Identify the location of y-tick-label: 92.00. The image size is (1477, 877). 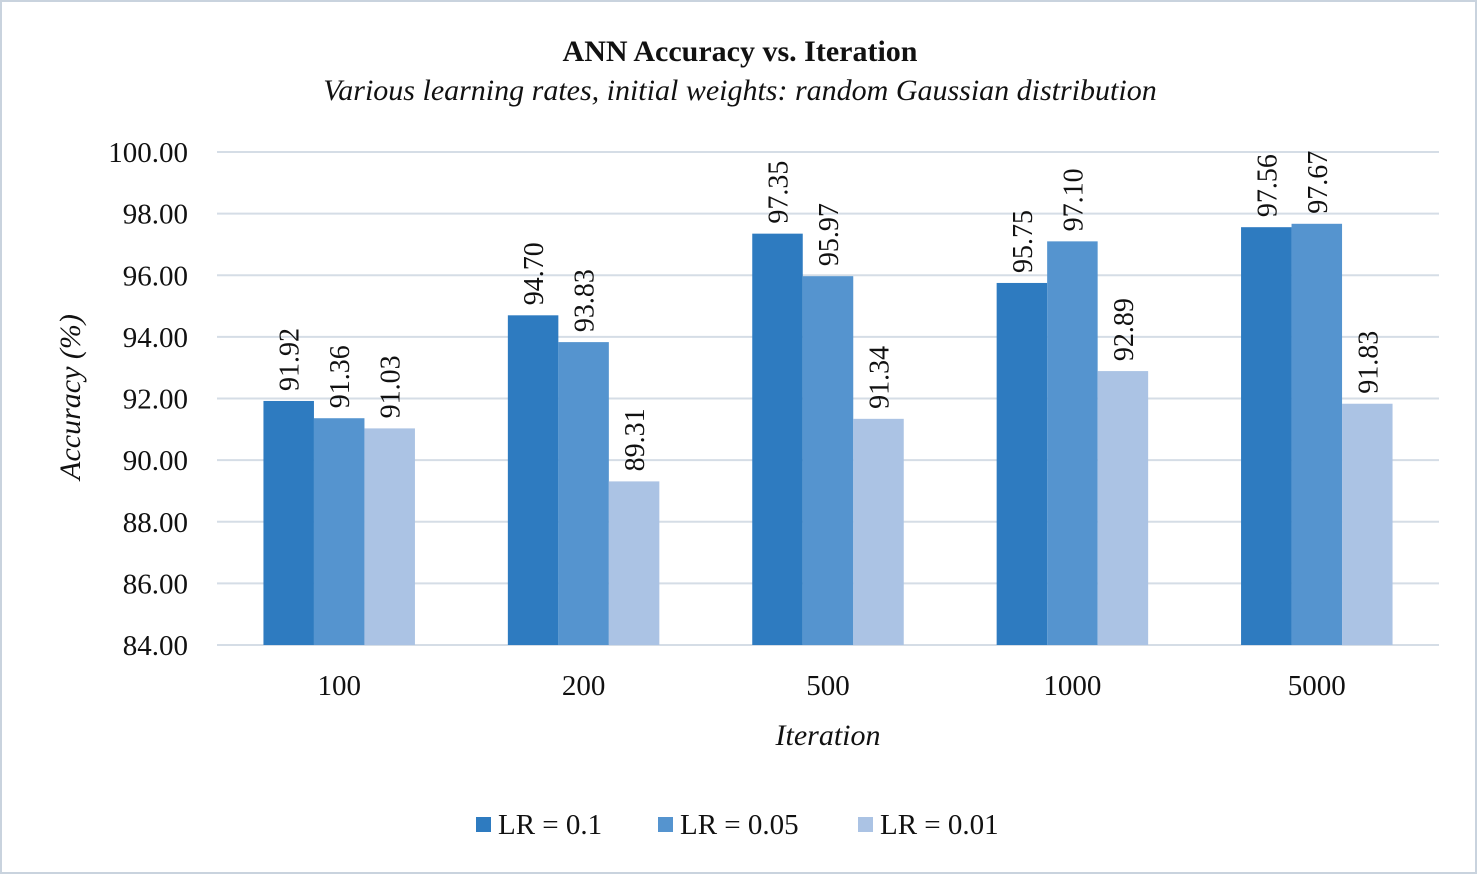
(155, 400).